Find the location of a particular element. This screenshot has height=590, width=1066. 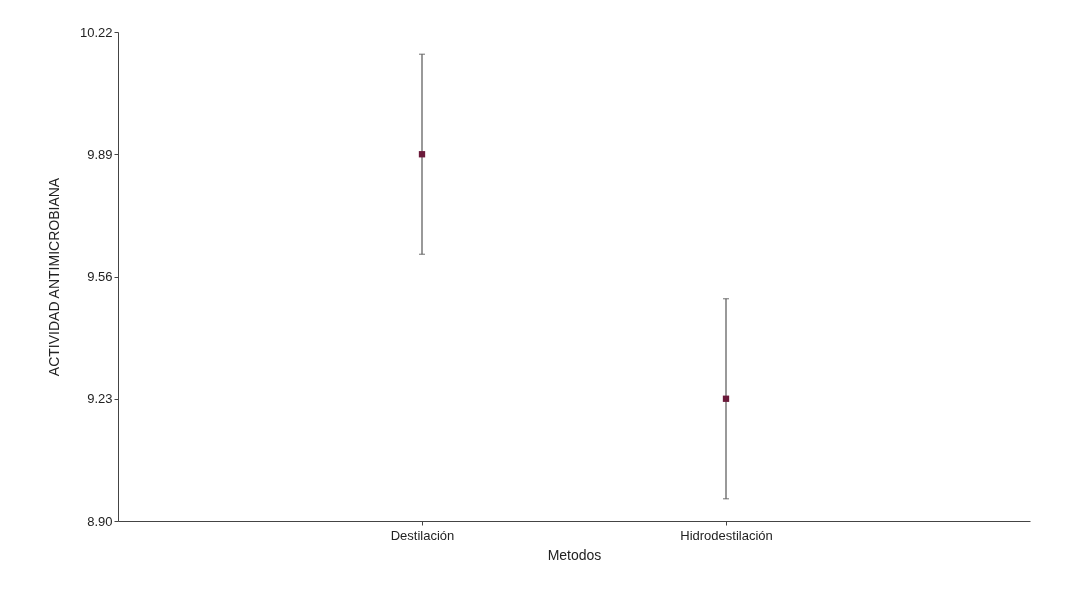

x-axis-title: Metodos is located at coordinates (574, 554).